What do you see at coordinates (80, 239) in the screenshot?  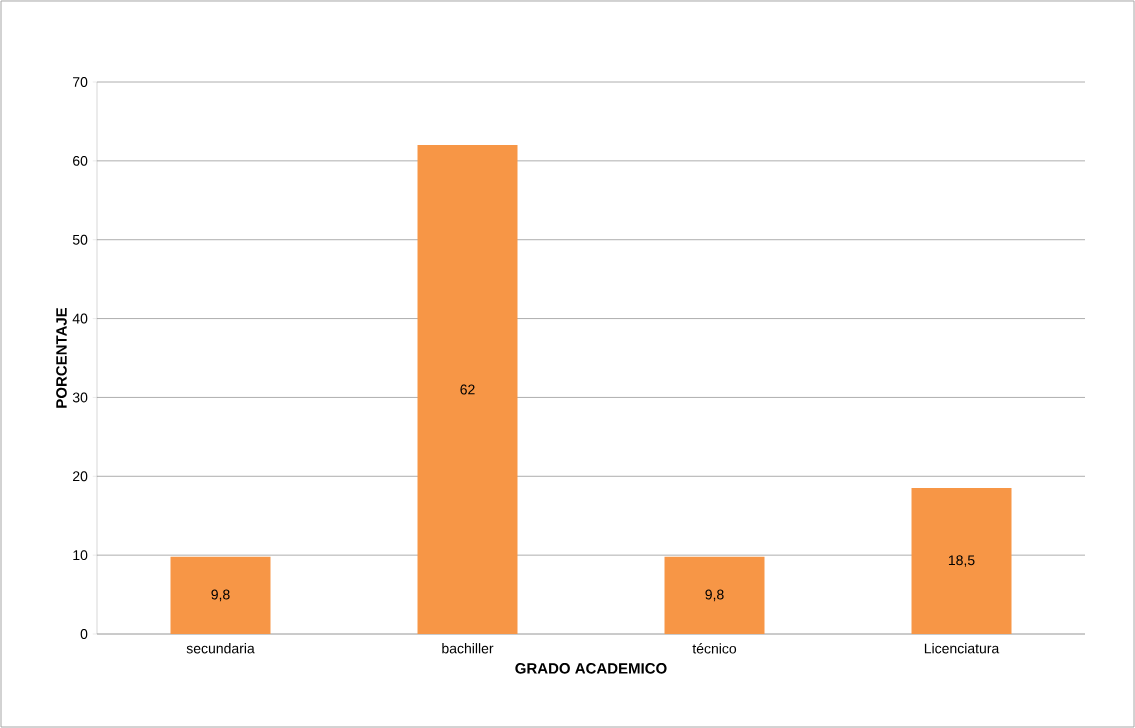 I see `y-tick-label: 50` at bounding box center [80, 239].